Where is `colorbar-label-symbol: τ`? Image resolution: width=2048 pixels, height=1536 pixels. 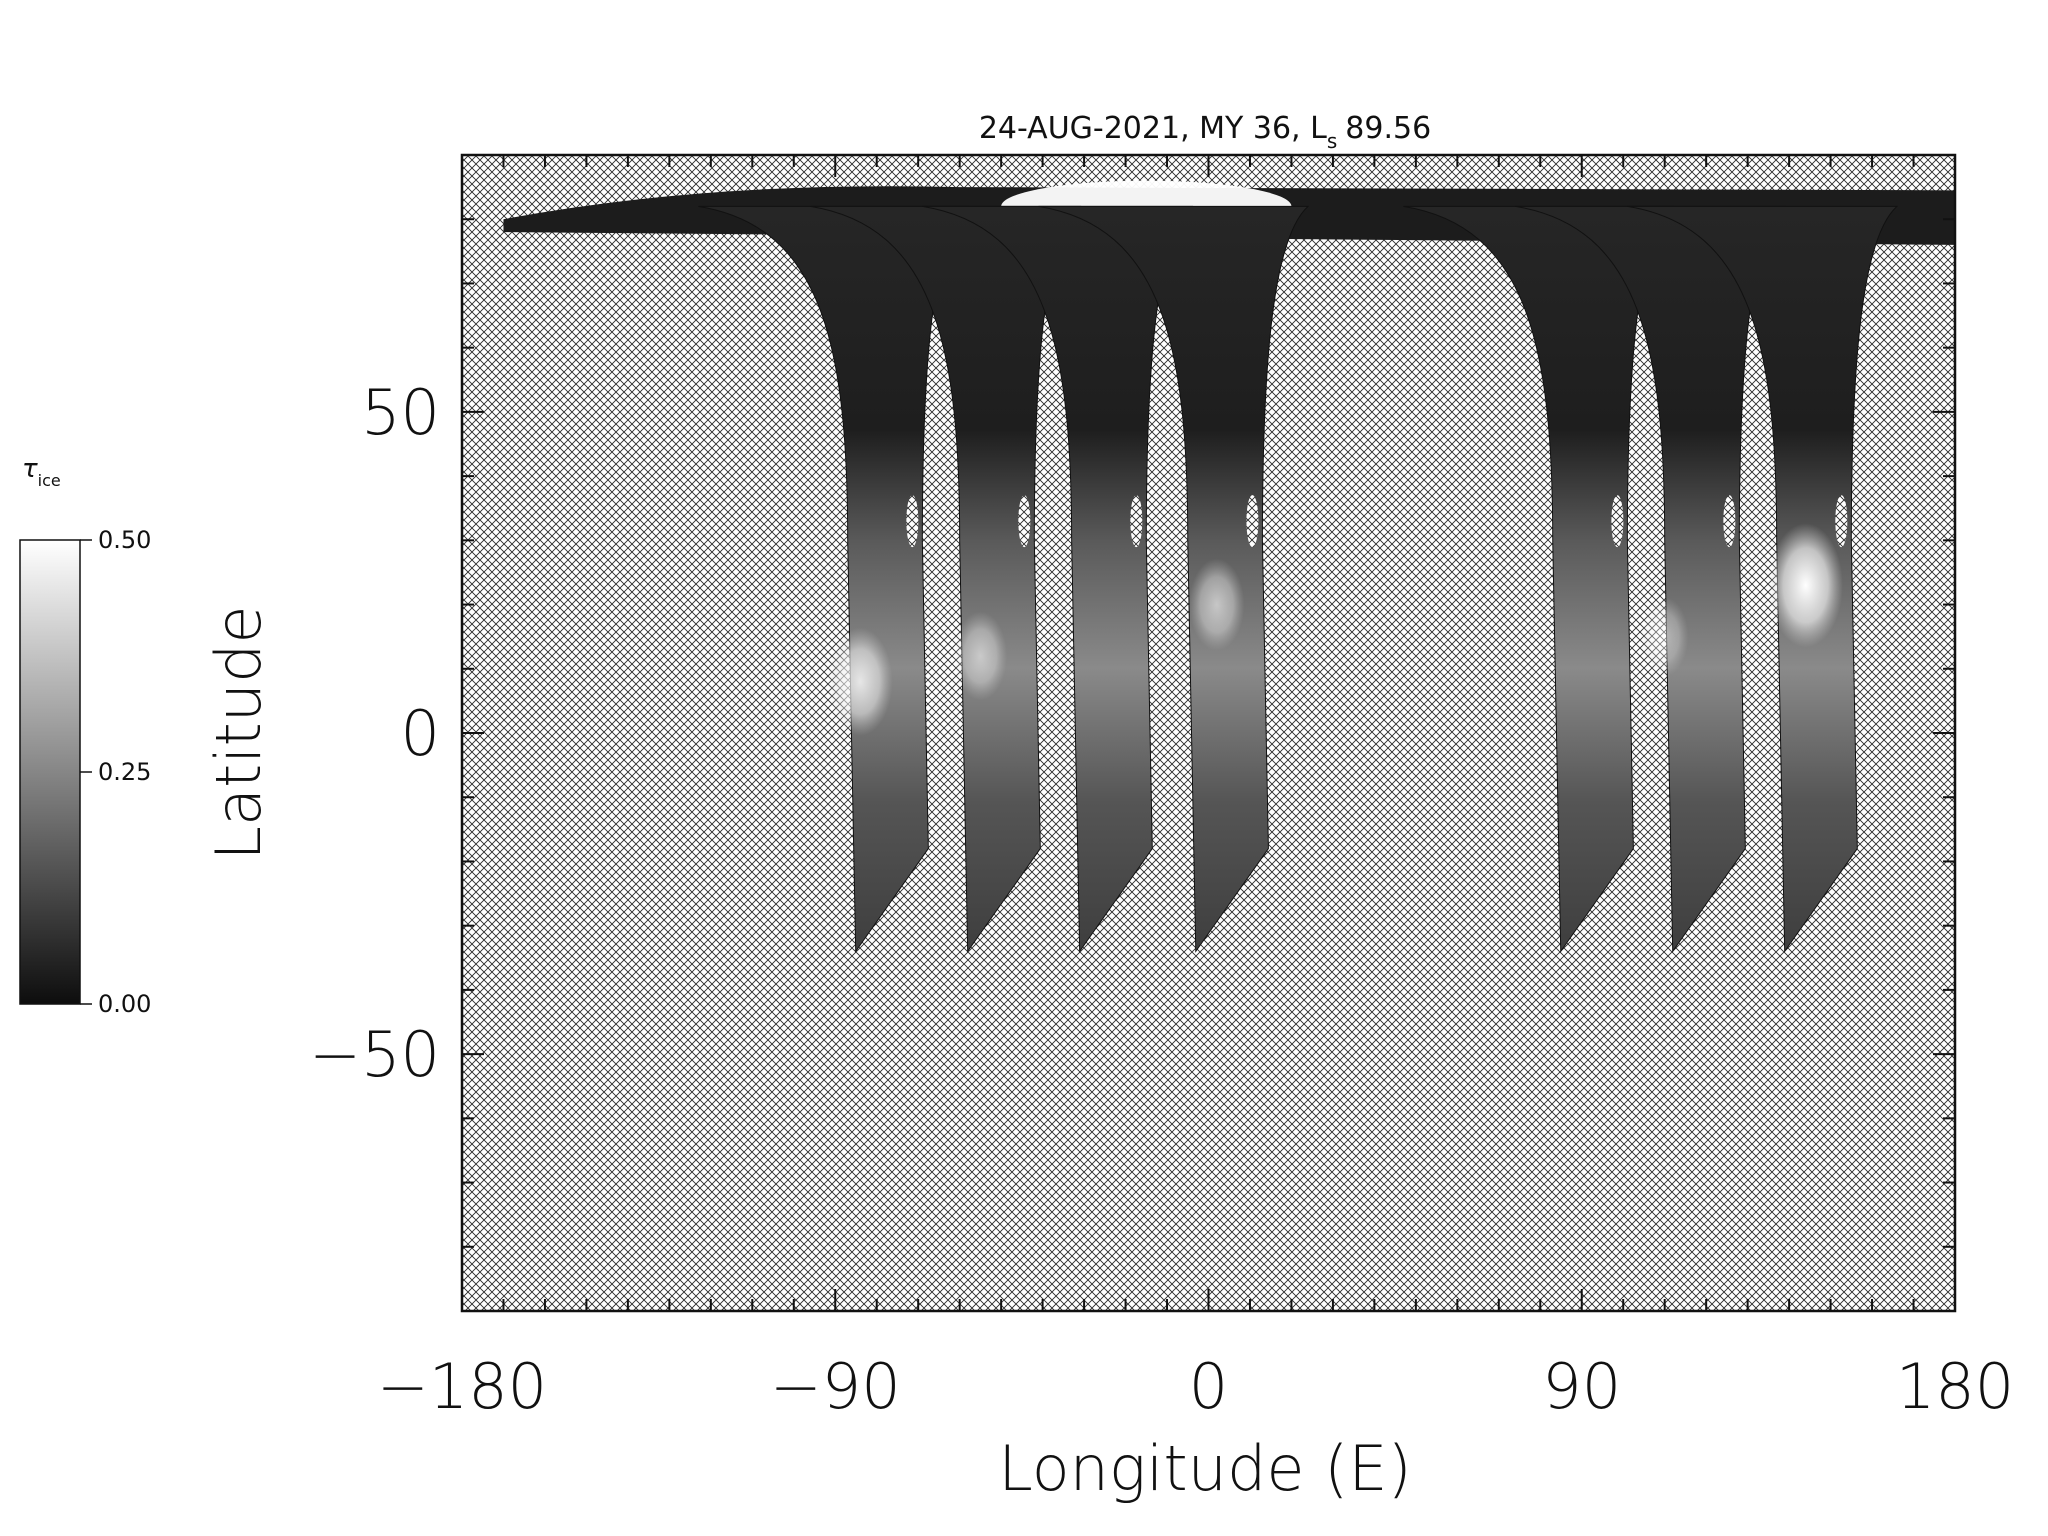 colorbar-label-symbol: τ is located at coordinates (30, 469).